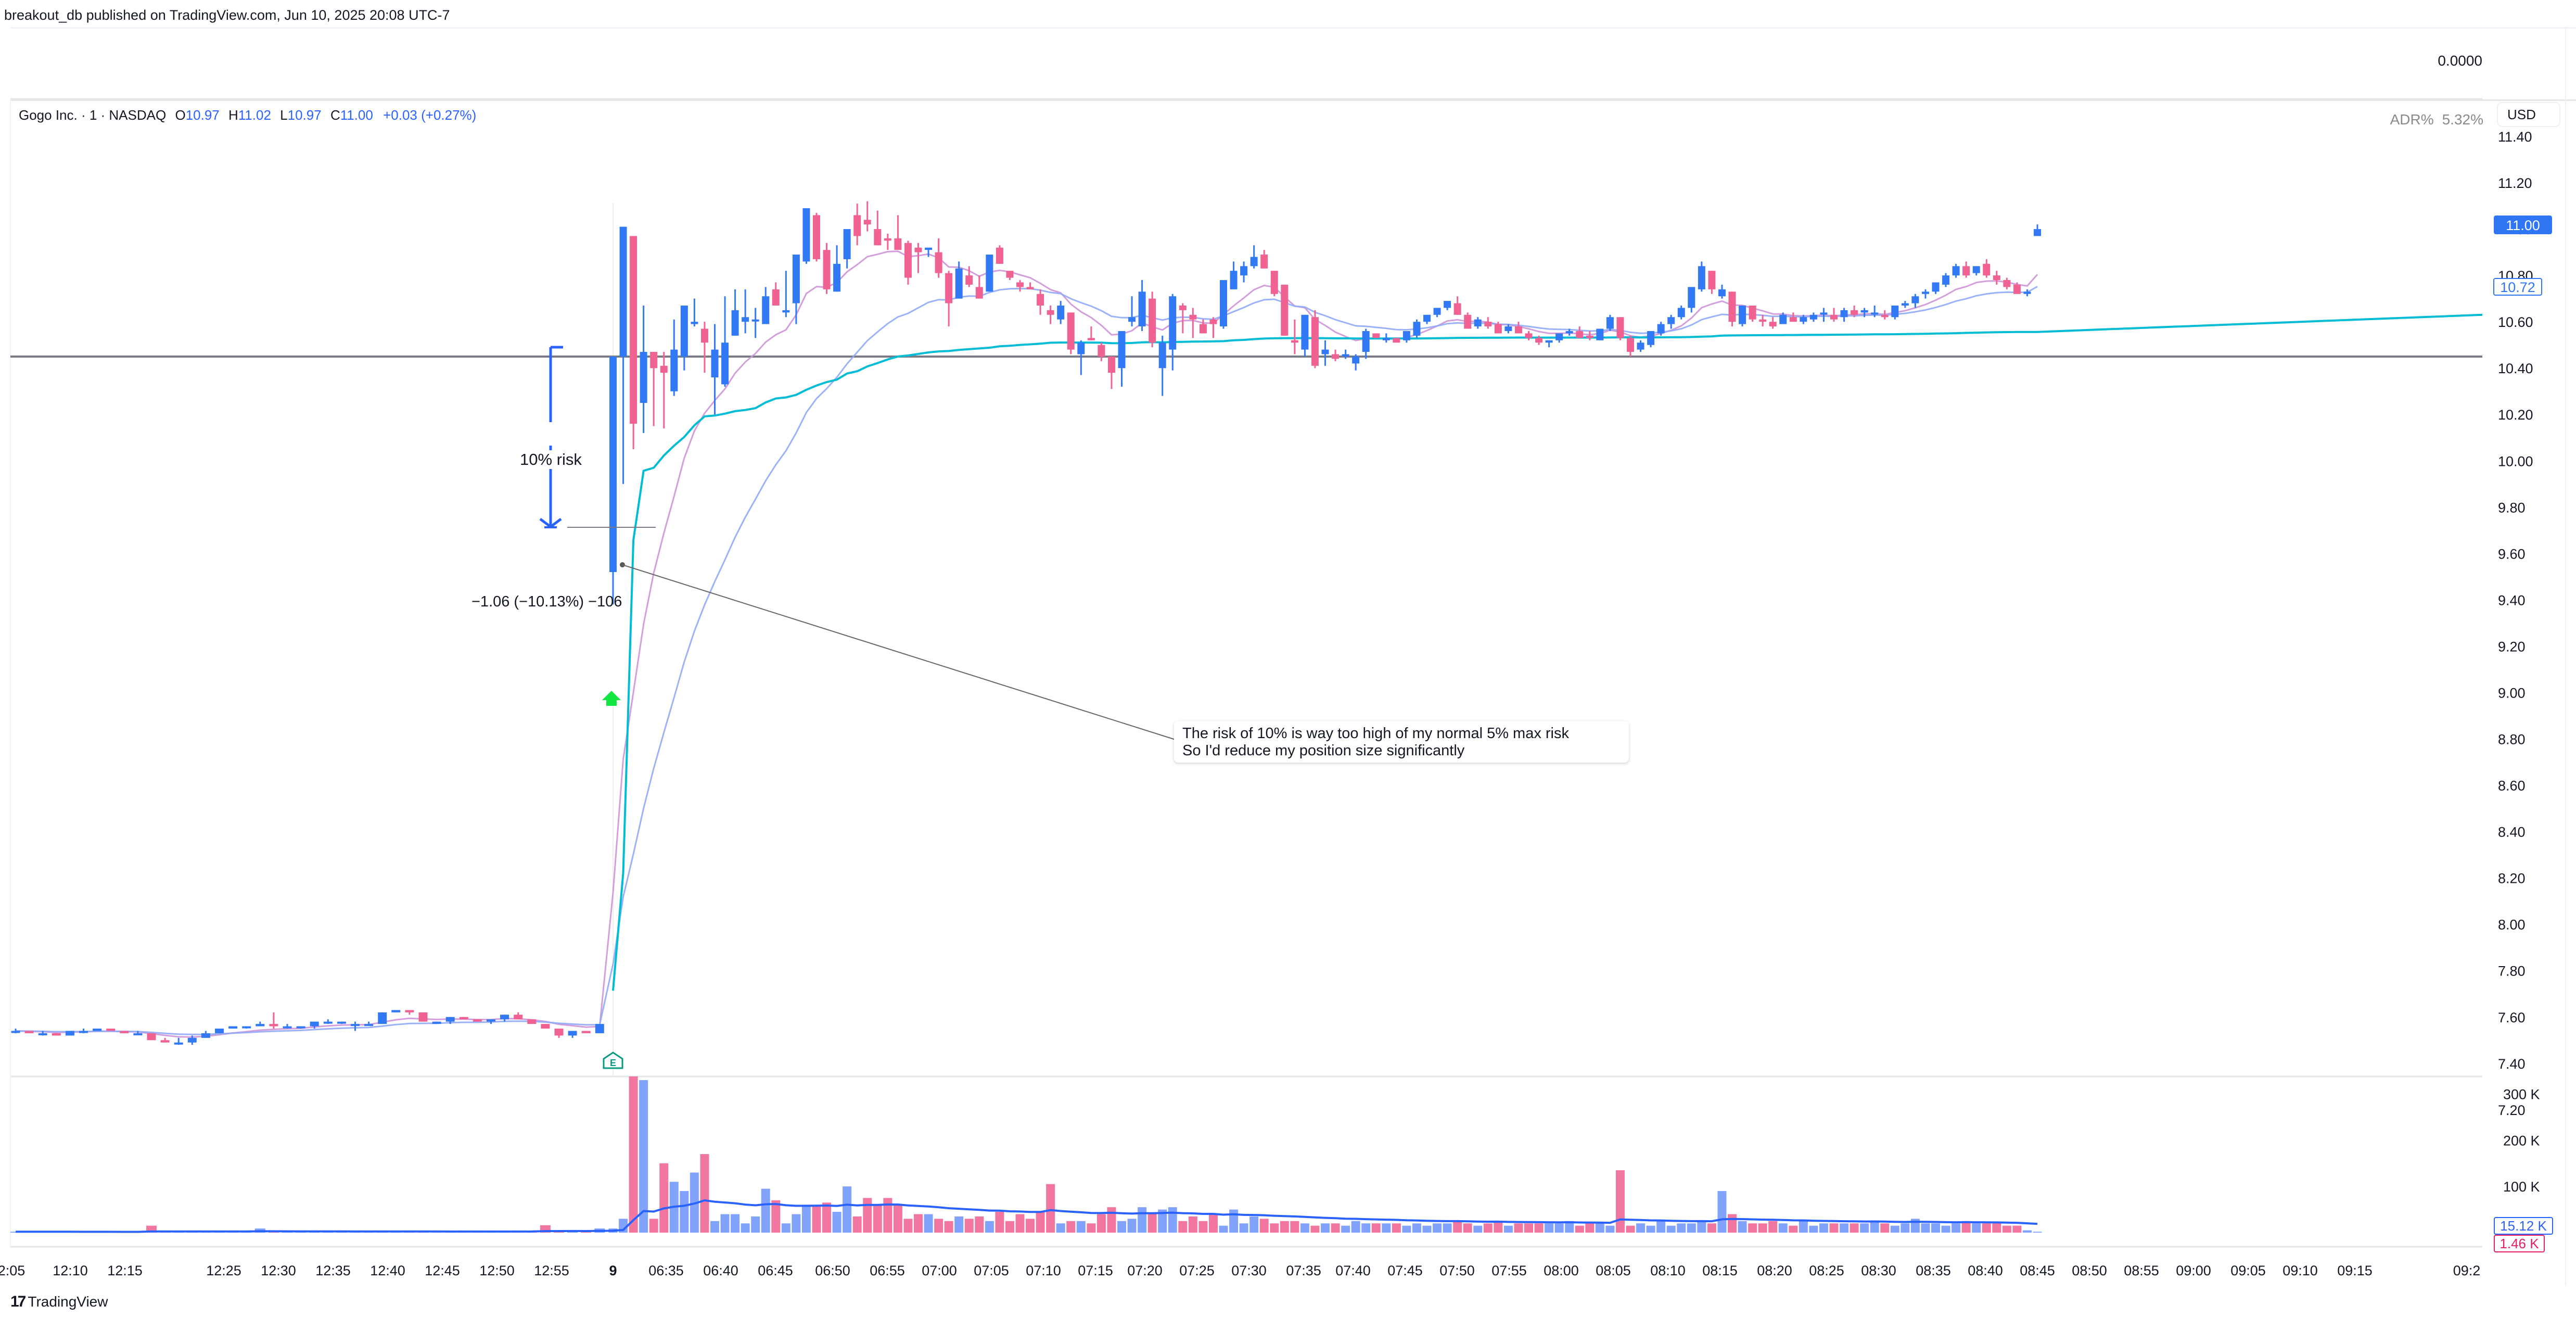  Describe the element at coordinates (1878, 1270) in the screenshot. I see `svg-text: 08:30` at that location.